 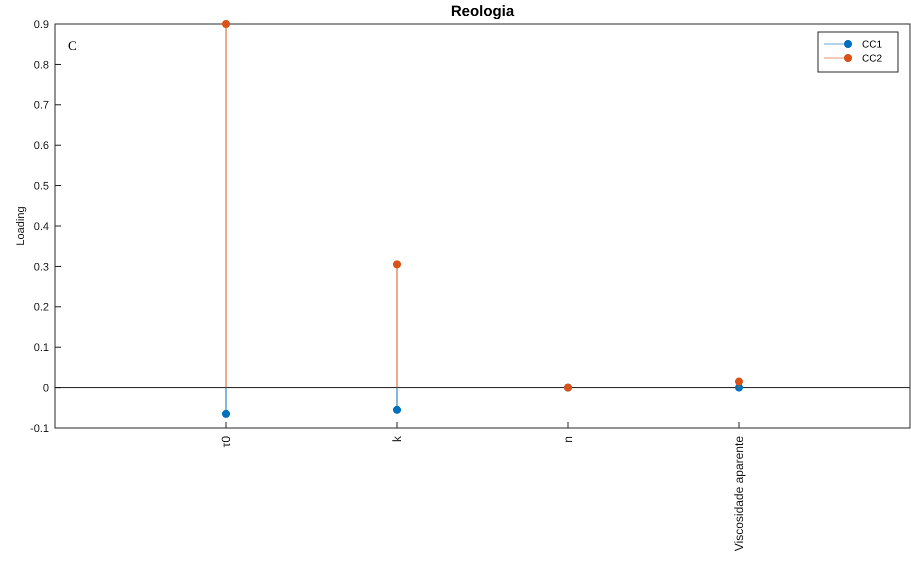 What do you see at coordinates (872, 45) in the screenshot?
I see `legend-label: CC1` at bounding box center [872, 45].